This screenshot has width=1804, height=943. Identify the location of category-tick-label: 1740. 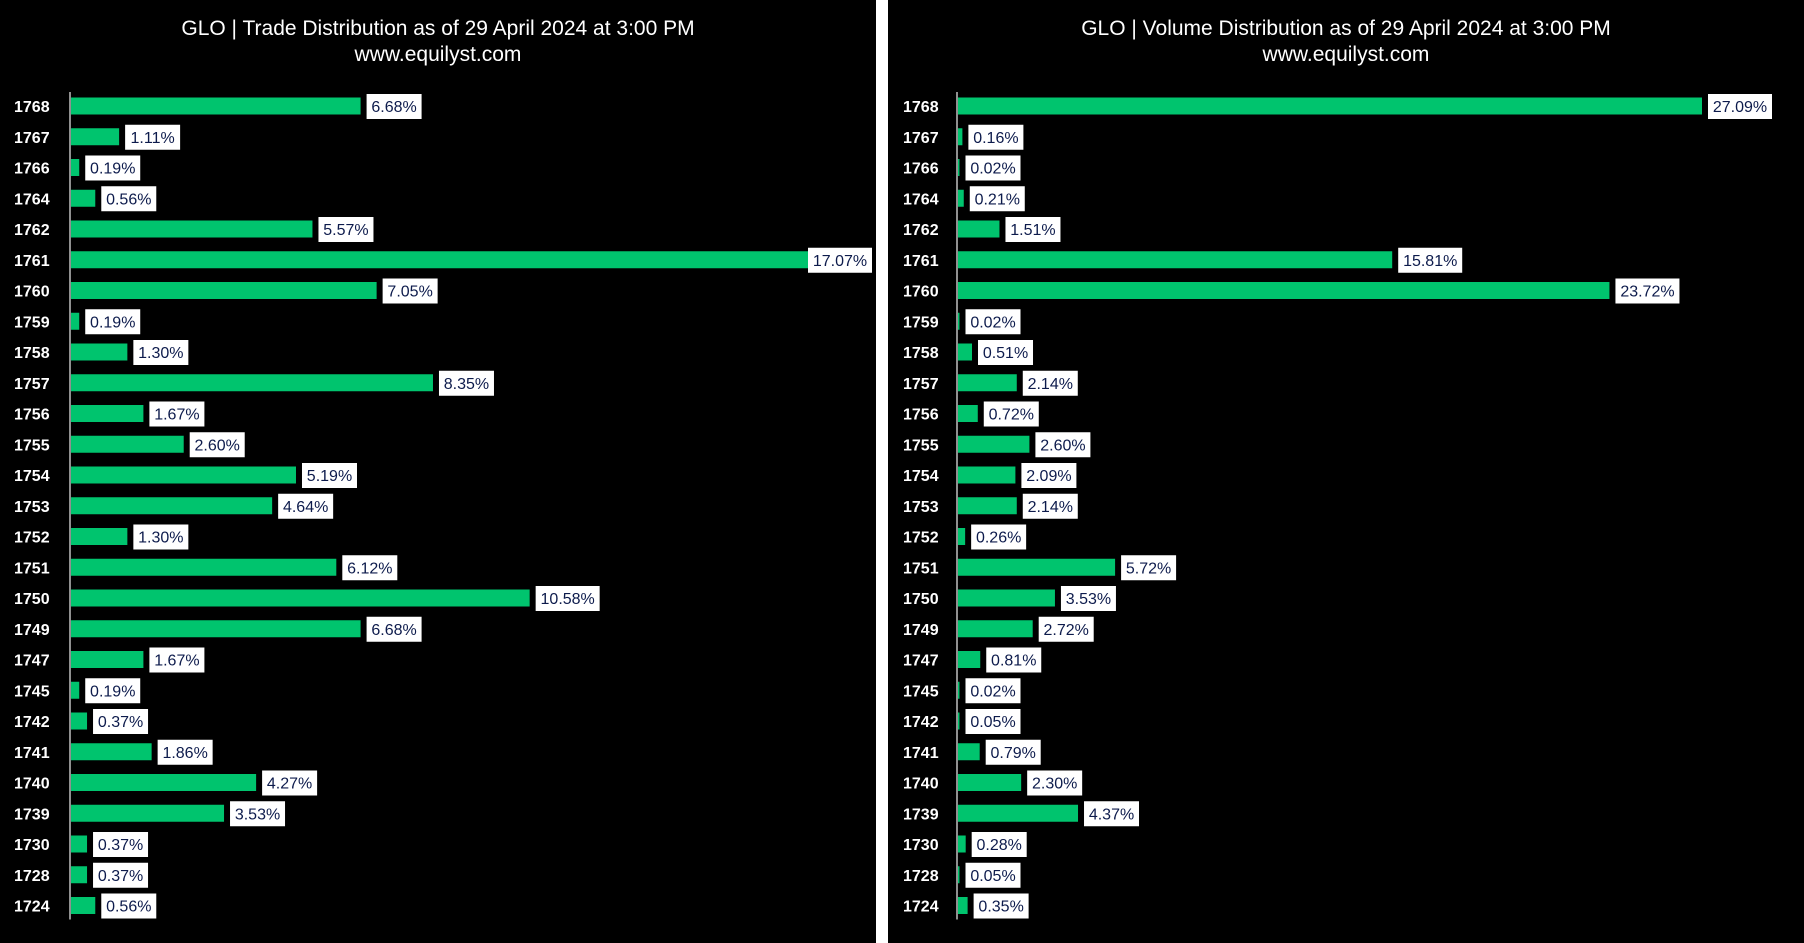
(921, 784).